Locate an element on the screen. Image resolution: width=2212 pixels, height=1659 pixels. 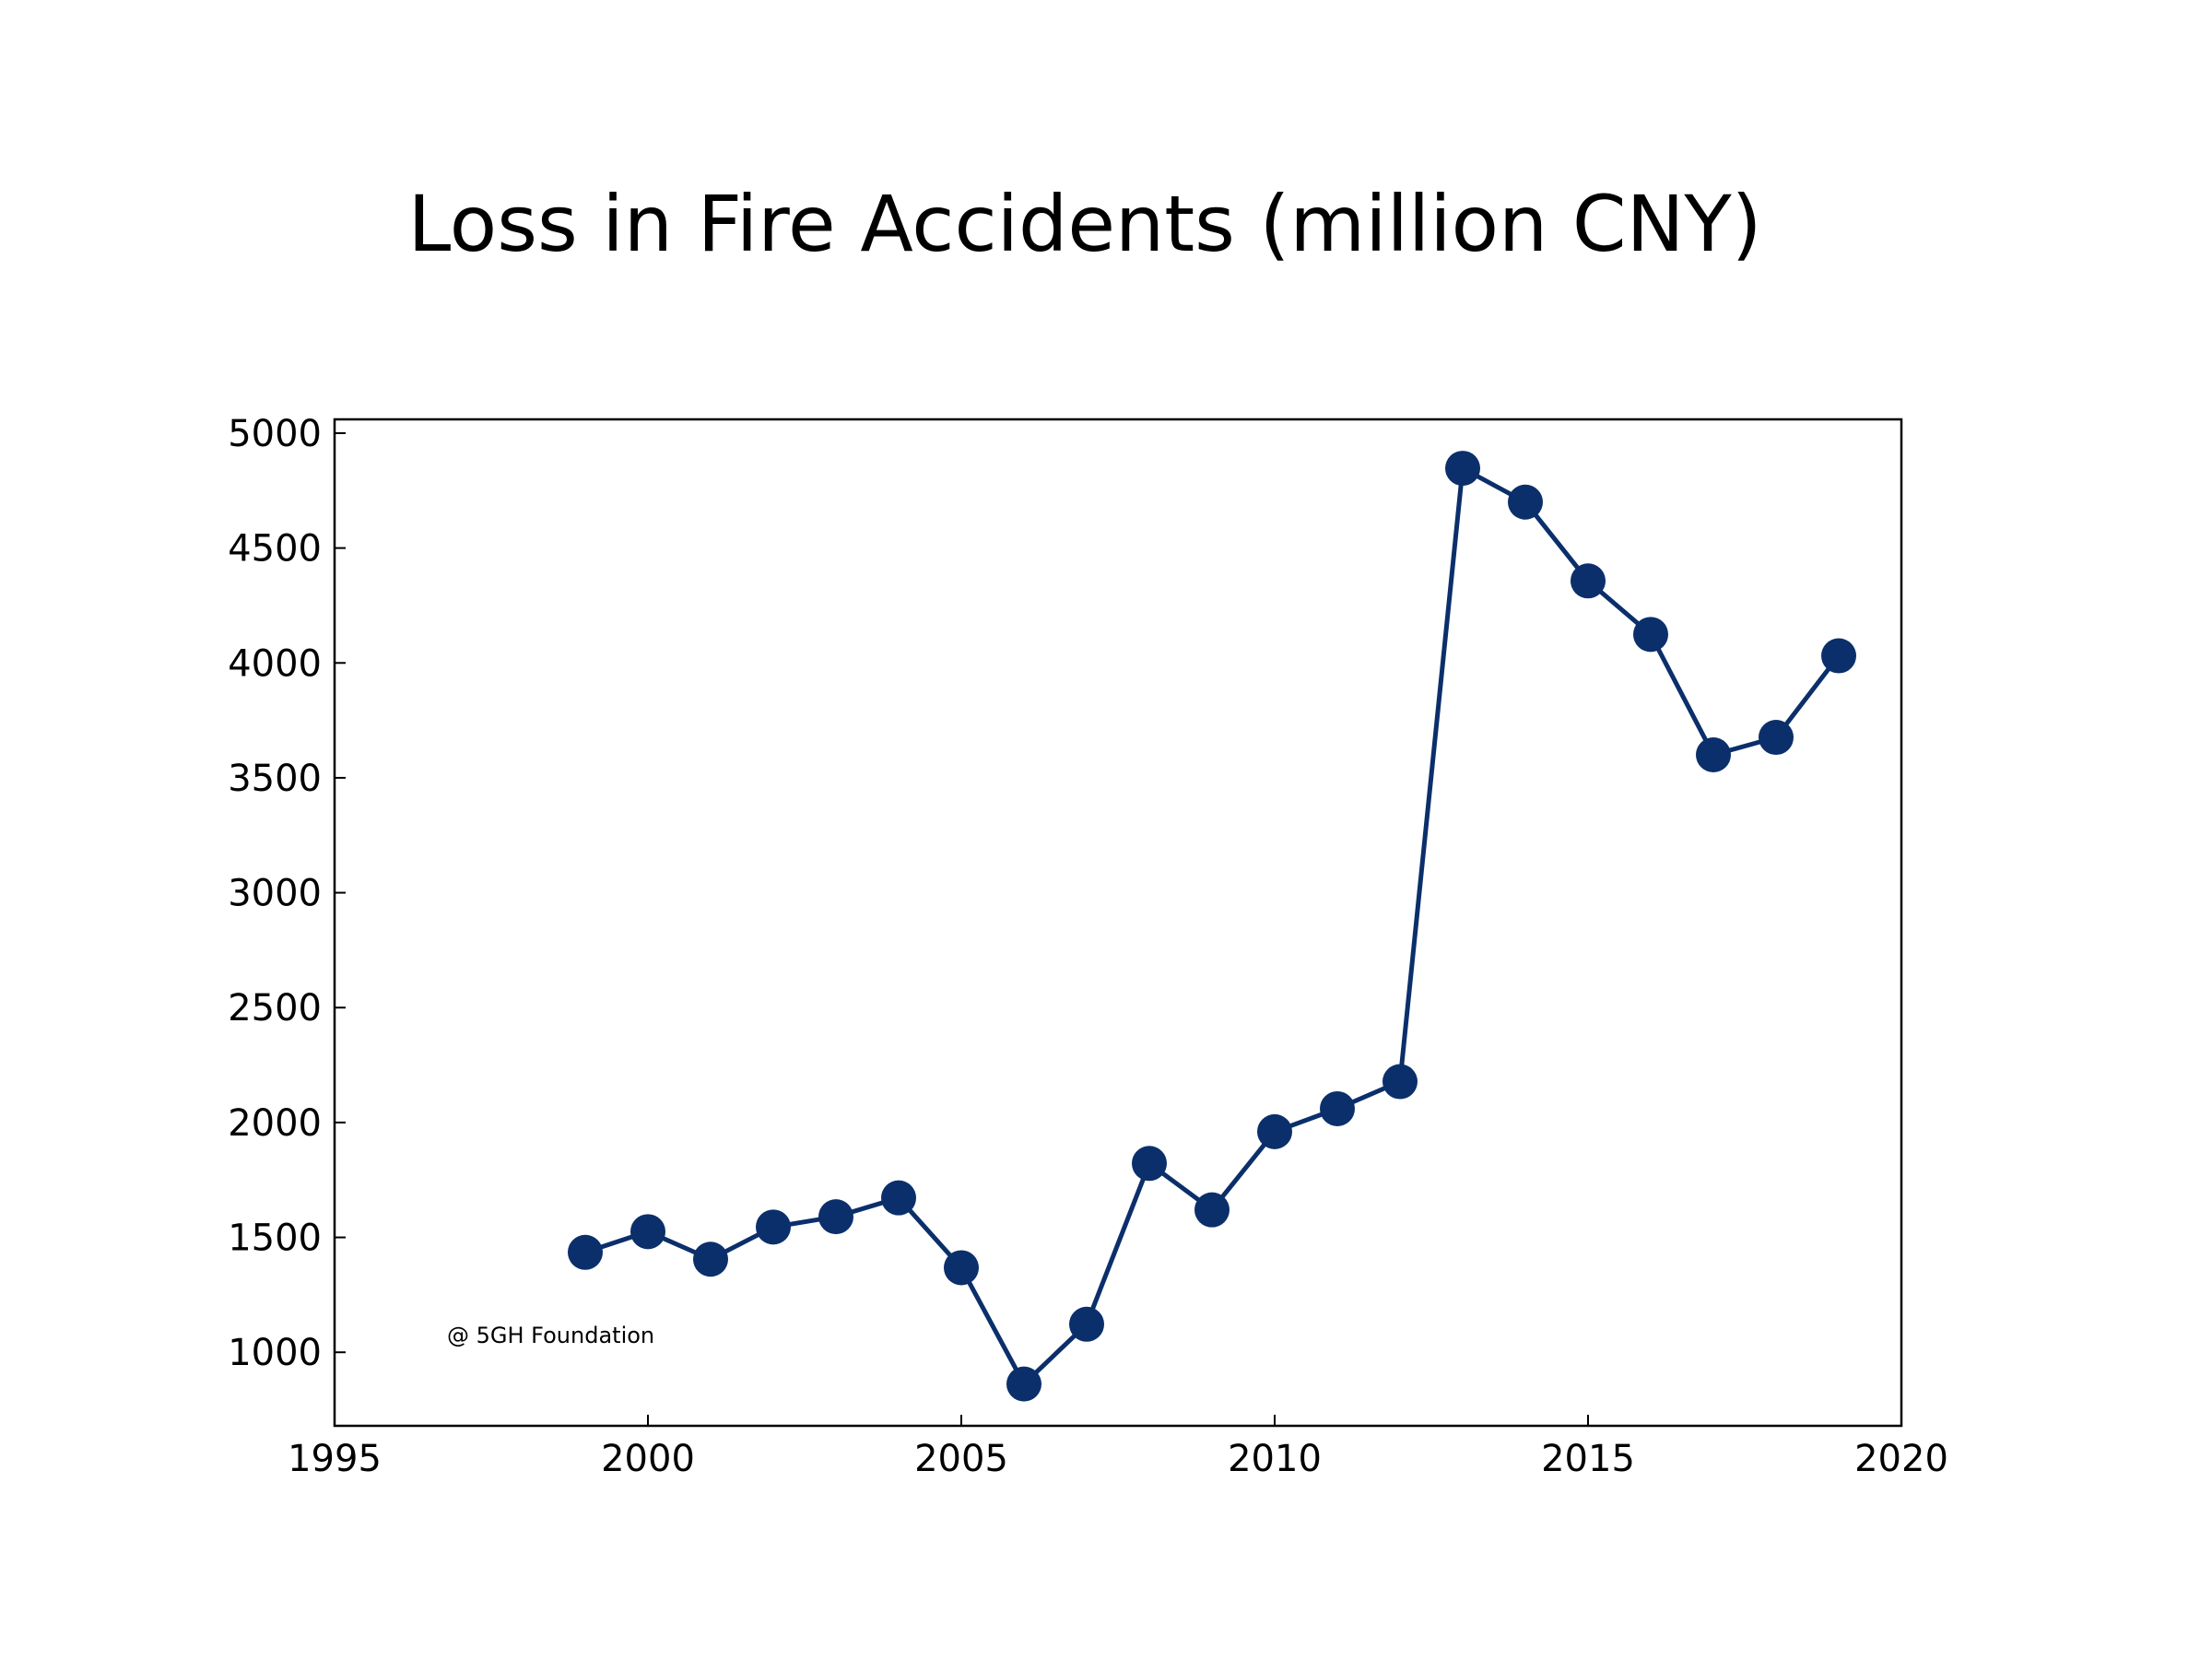
x-tick-label: 2005 is located at coordinates (961, 1459).